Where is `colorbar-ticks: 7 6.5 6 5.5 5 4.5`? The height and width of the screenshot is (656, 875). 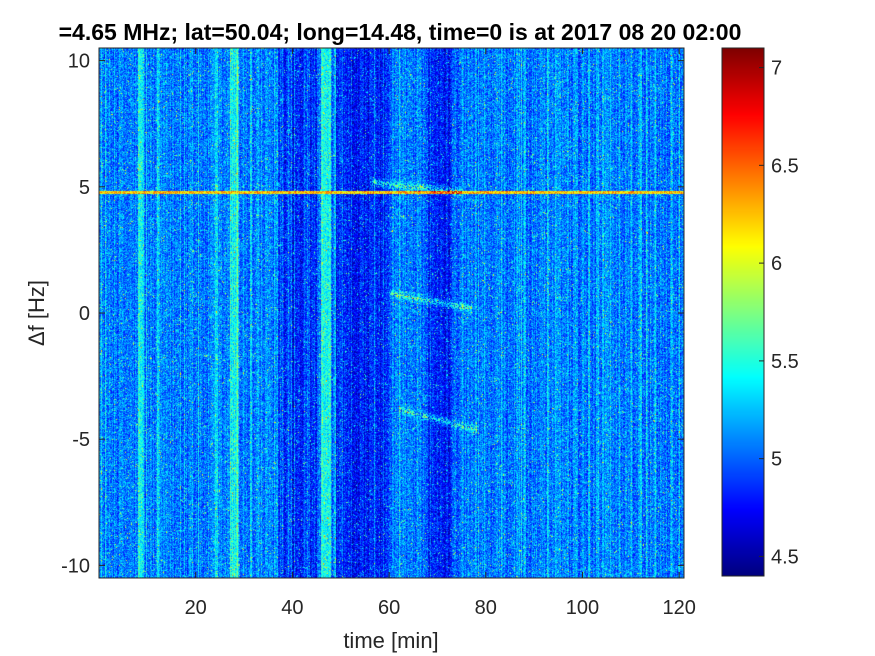 colorbar-ticks: 7 6.5 6 5.5 5 4.5 is located at coordinates (779, 313).